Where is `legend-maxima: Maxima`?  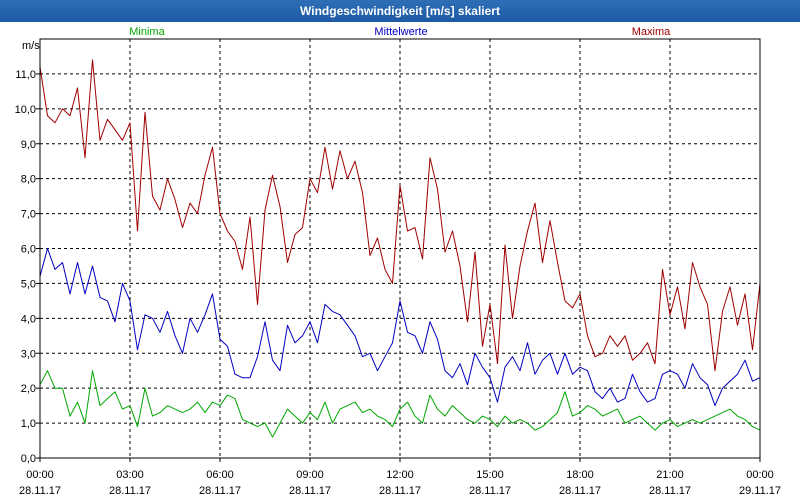
legend-maxima: Maxima is located at coordinates (651, 32).